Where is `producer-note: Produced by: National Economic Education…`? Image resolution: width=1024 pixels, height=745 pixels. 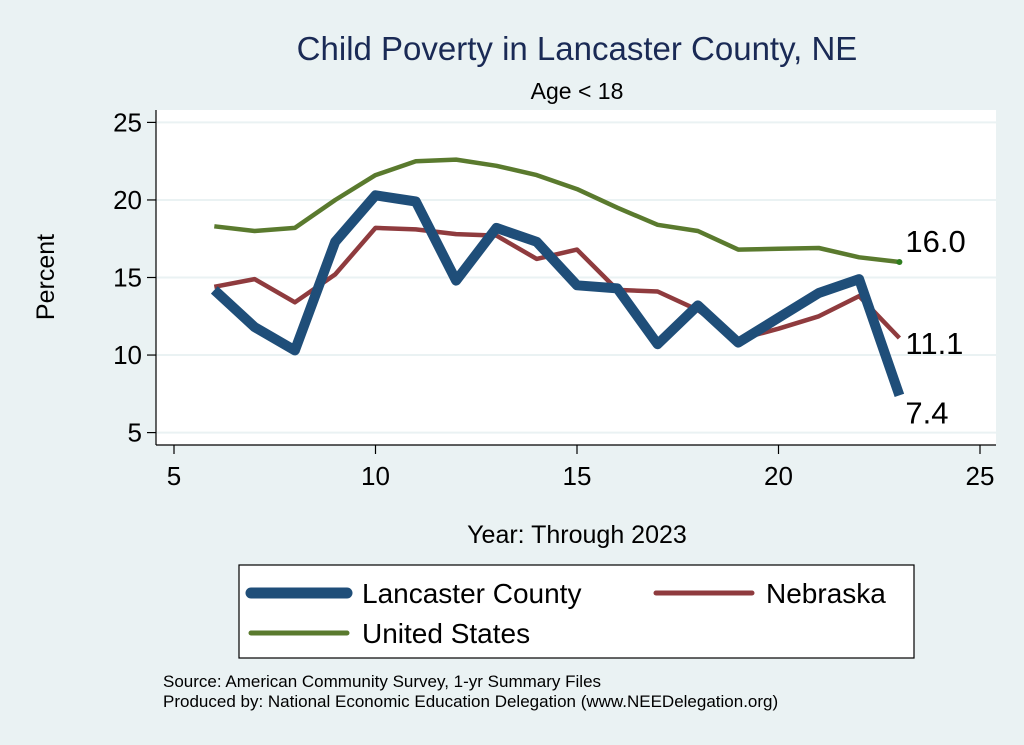 producer-note: Produced by: National Economic Education… is located at coordinates (470, 701).